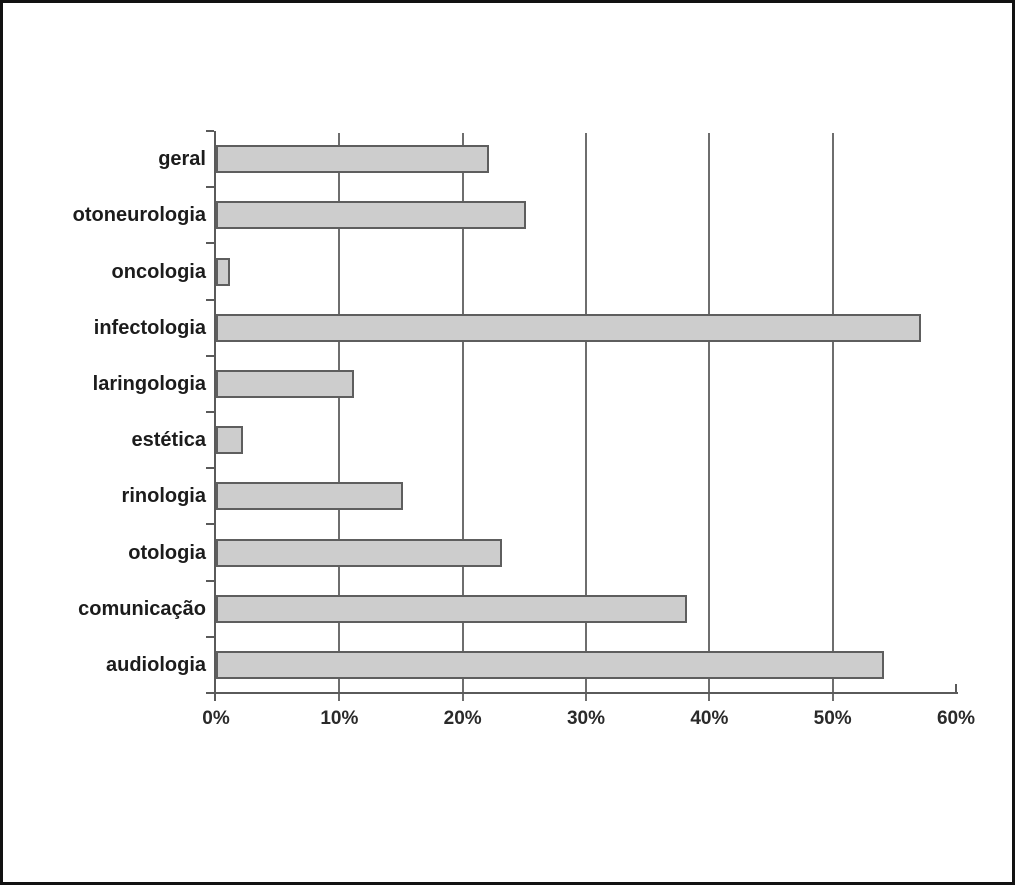  What do you see at coordinates (182, 159) in the screenshot?
I see `category-label: geral` at bounding box center [182, 159].